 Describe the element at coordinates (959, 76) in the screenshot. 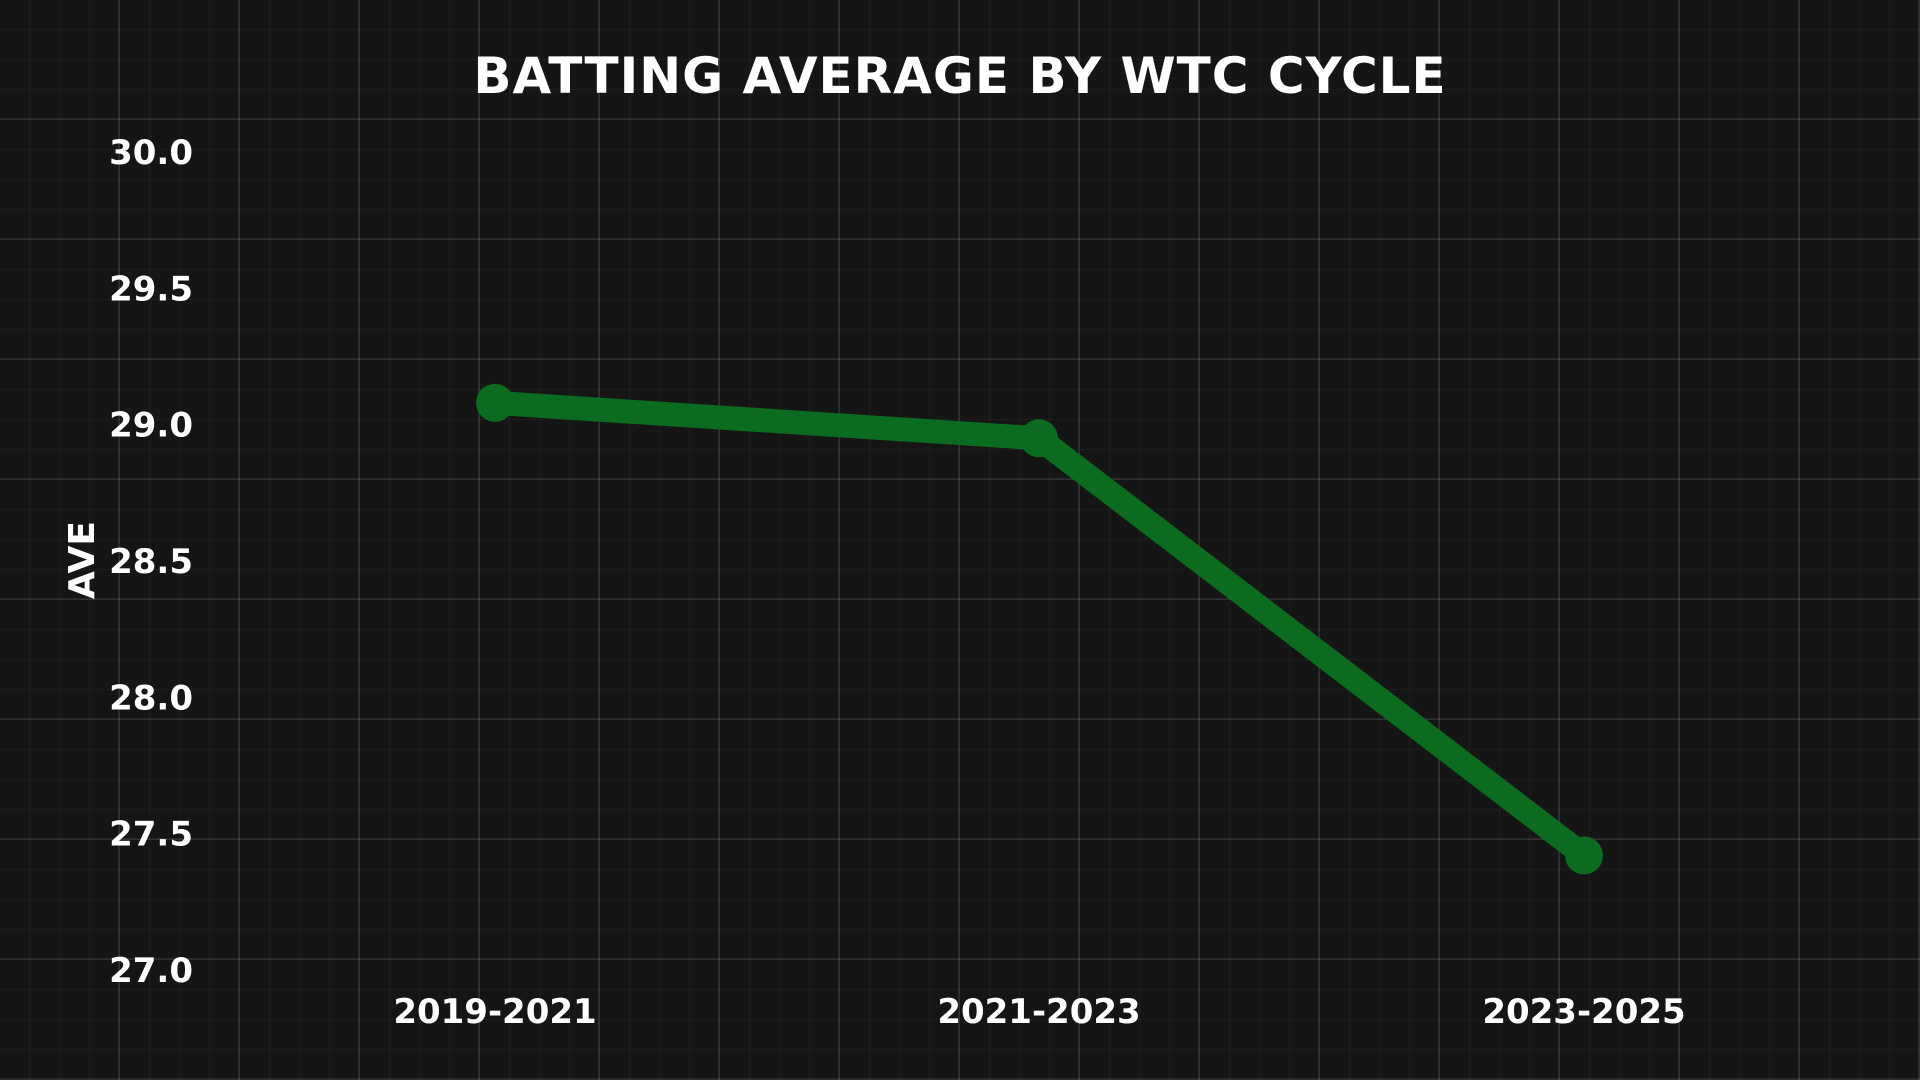

I see `chart-title: BATTING AVERAGE BY WTC CYCLE` at that location.